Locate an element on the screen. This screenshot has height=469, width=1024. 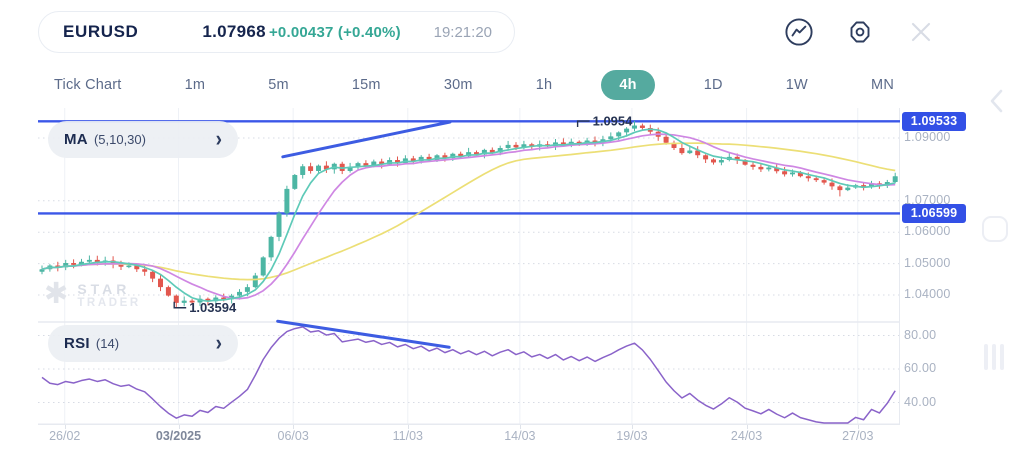
date-axis-label: 24/03 is located at coordinates (746, 436).